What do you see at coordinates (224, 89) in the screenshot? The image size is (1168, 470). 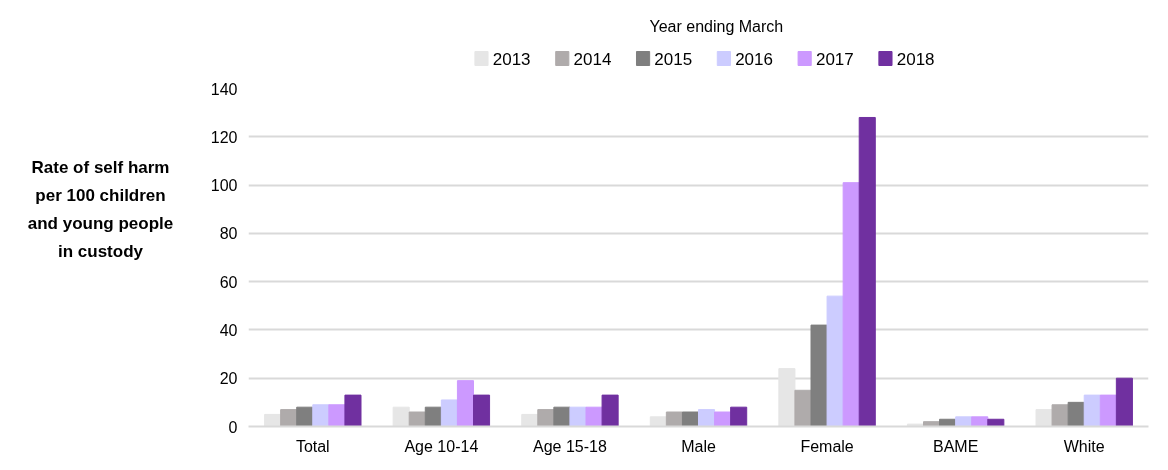 I see `y-tick-label: 140` at bounding box center [224, 89].